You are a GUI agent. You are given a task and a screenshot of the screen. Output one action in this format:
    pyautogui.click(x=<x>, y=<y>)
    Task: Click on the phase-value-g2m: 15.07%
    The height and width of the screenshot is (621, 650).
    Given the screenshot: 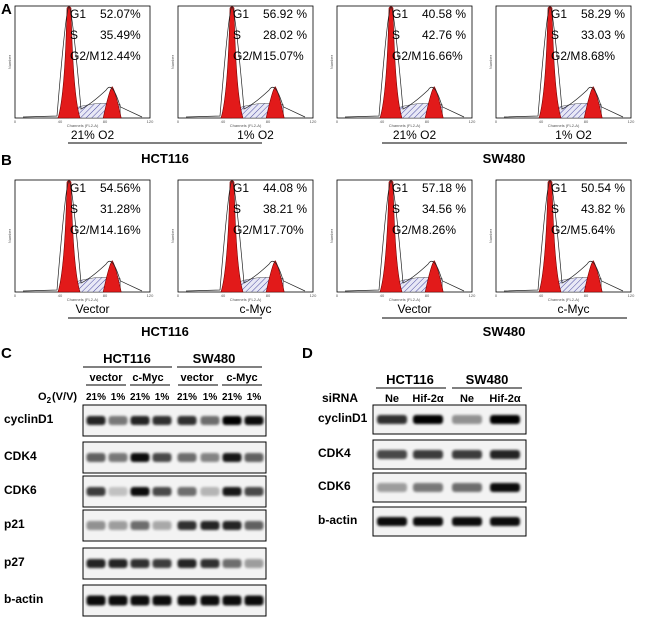 What is the action you would take?
    pyautogui.click(x=283, y=56)
    